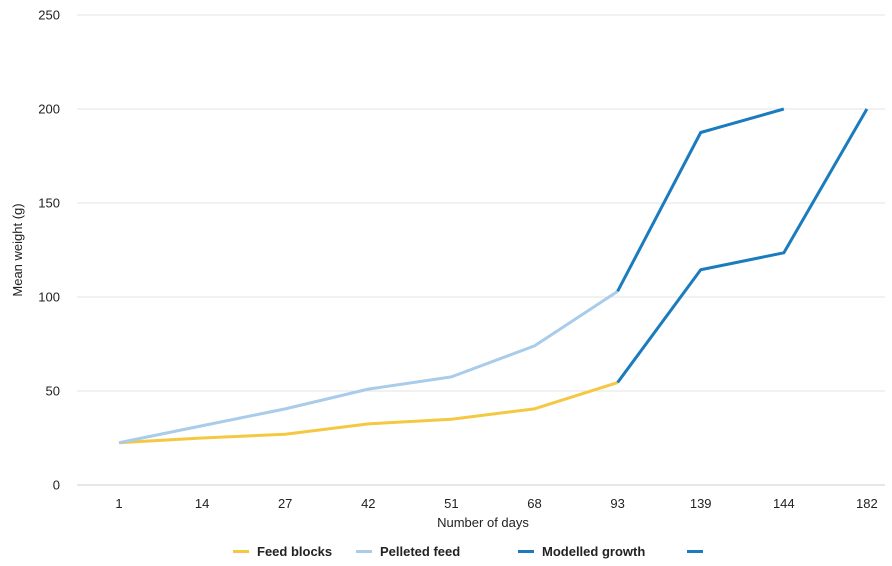 The image size is (892, 566). What do you see at coordinates (118, 503) in the screenshot?
I see `x-tick-label: 1` at bounding box center [118, 503].